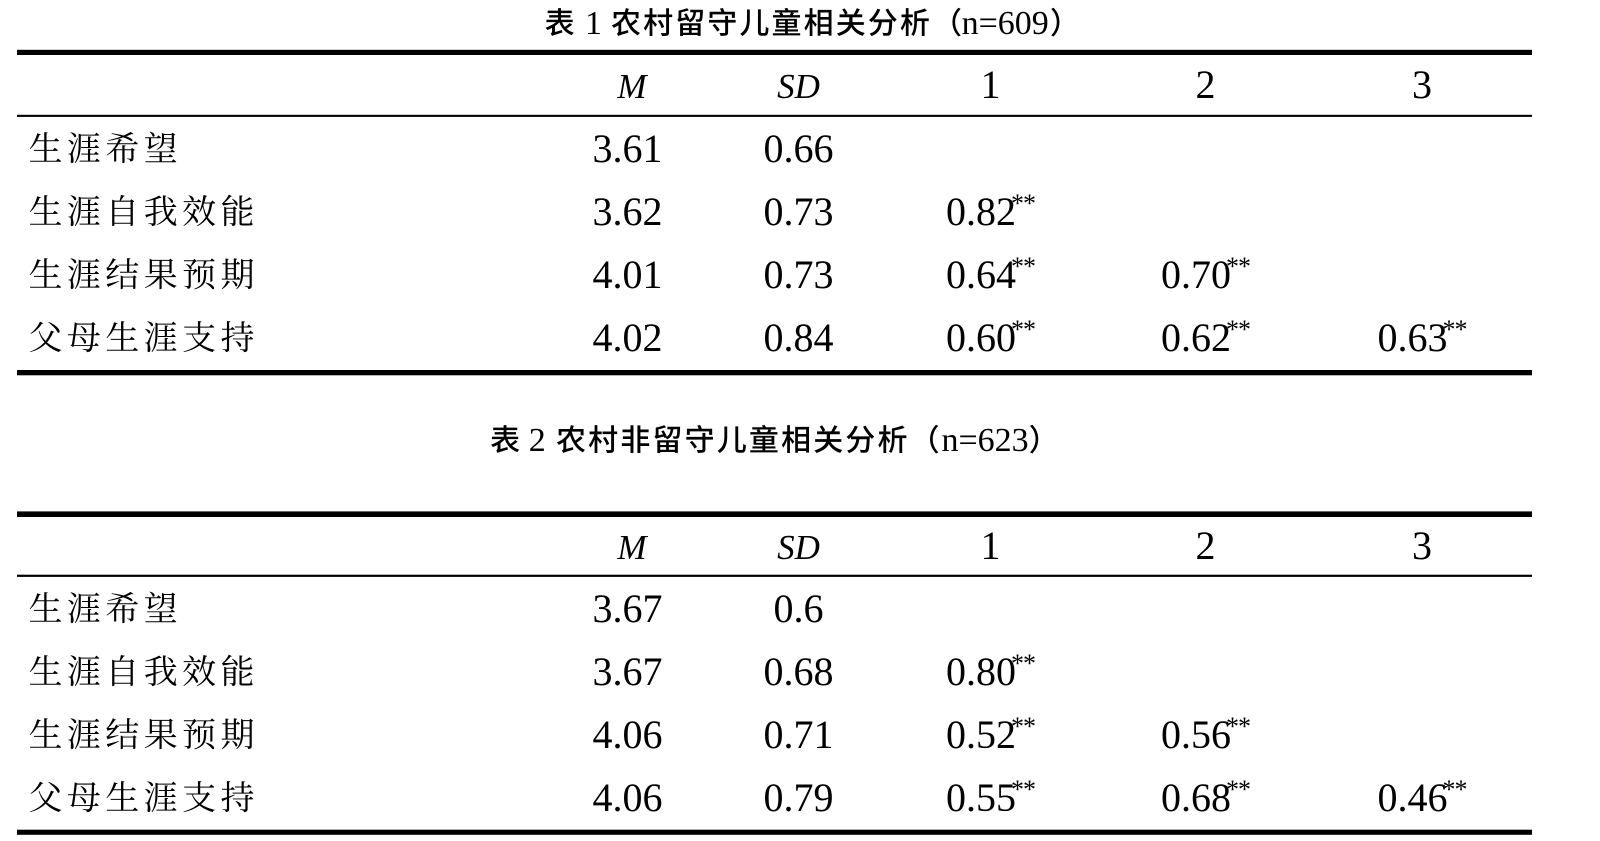 The height and width of the screenshot is (841, 1600). I want to click on svg-text: 3.61, so click(628, 148).